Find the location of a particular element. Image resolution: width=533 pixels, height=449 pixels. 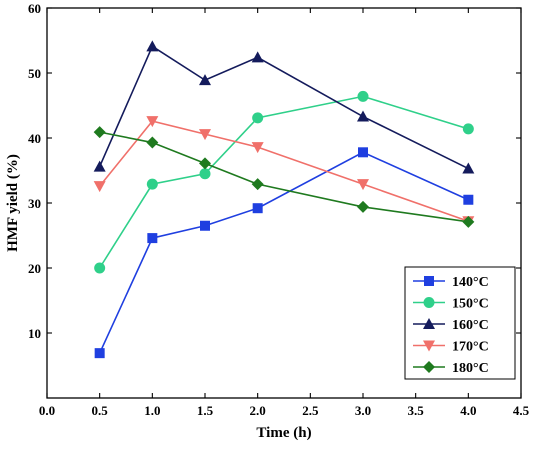

series-line is located at coordinates (284, 177).